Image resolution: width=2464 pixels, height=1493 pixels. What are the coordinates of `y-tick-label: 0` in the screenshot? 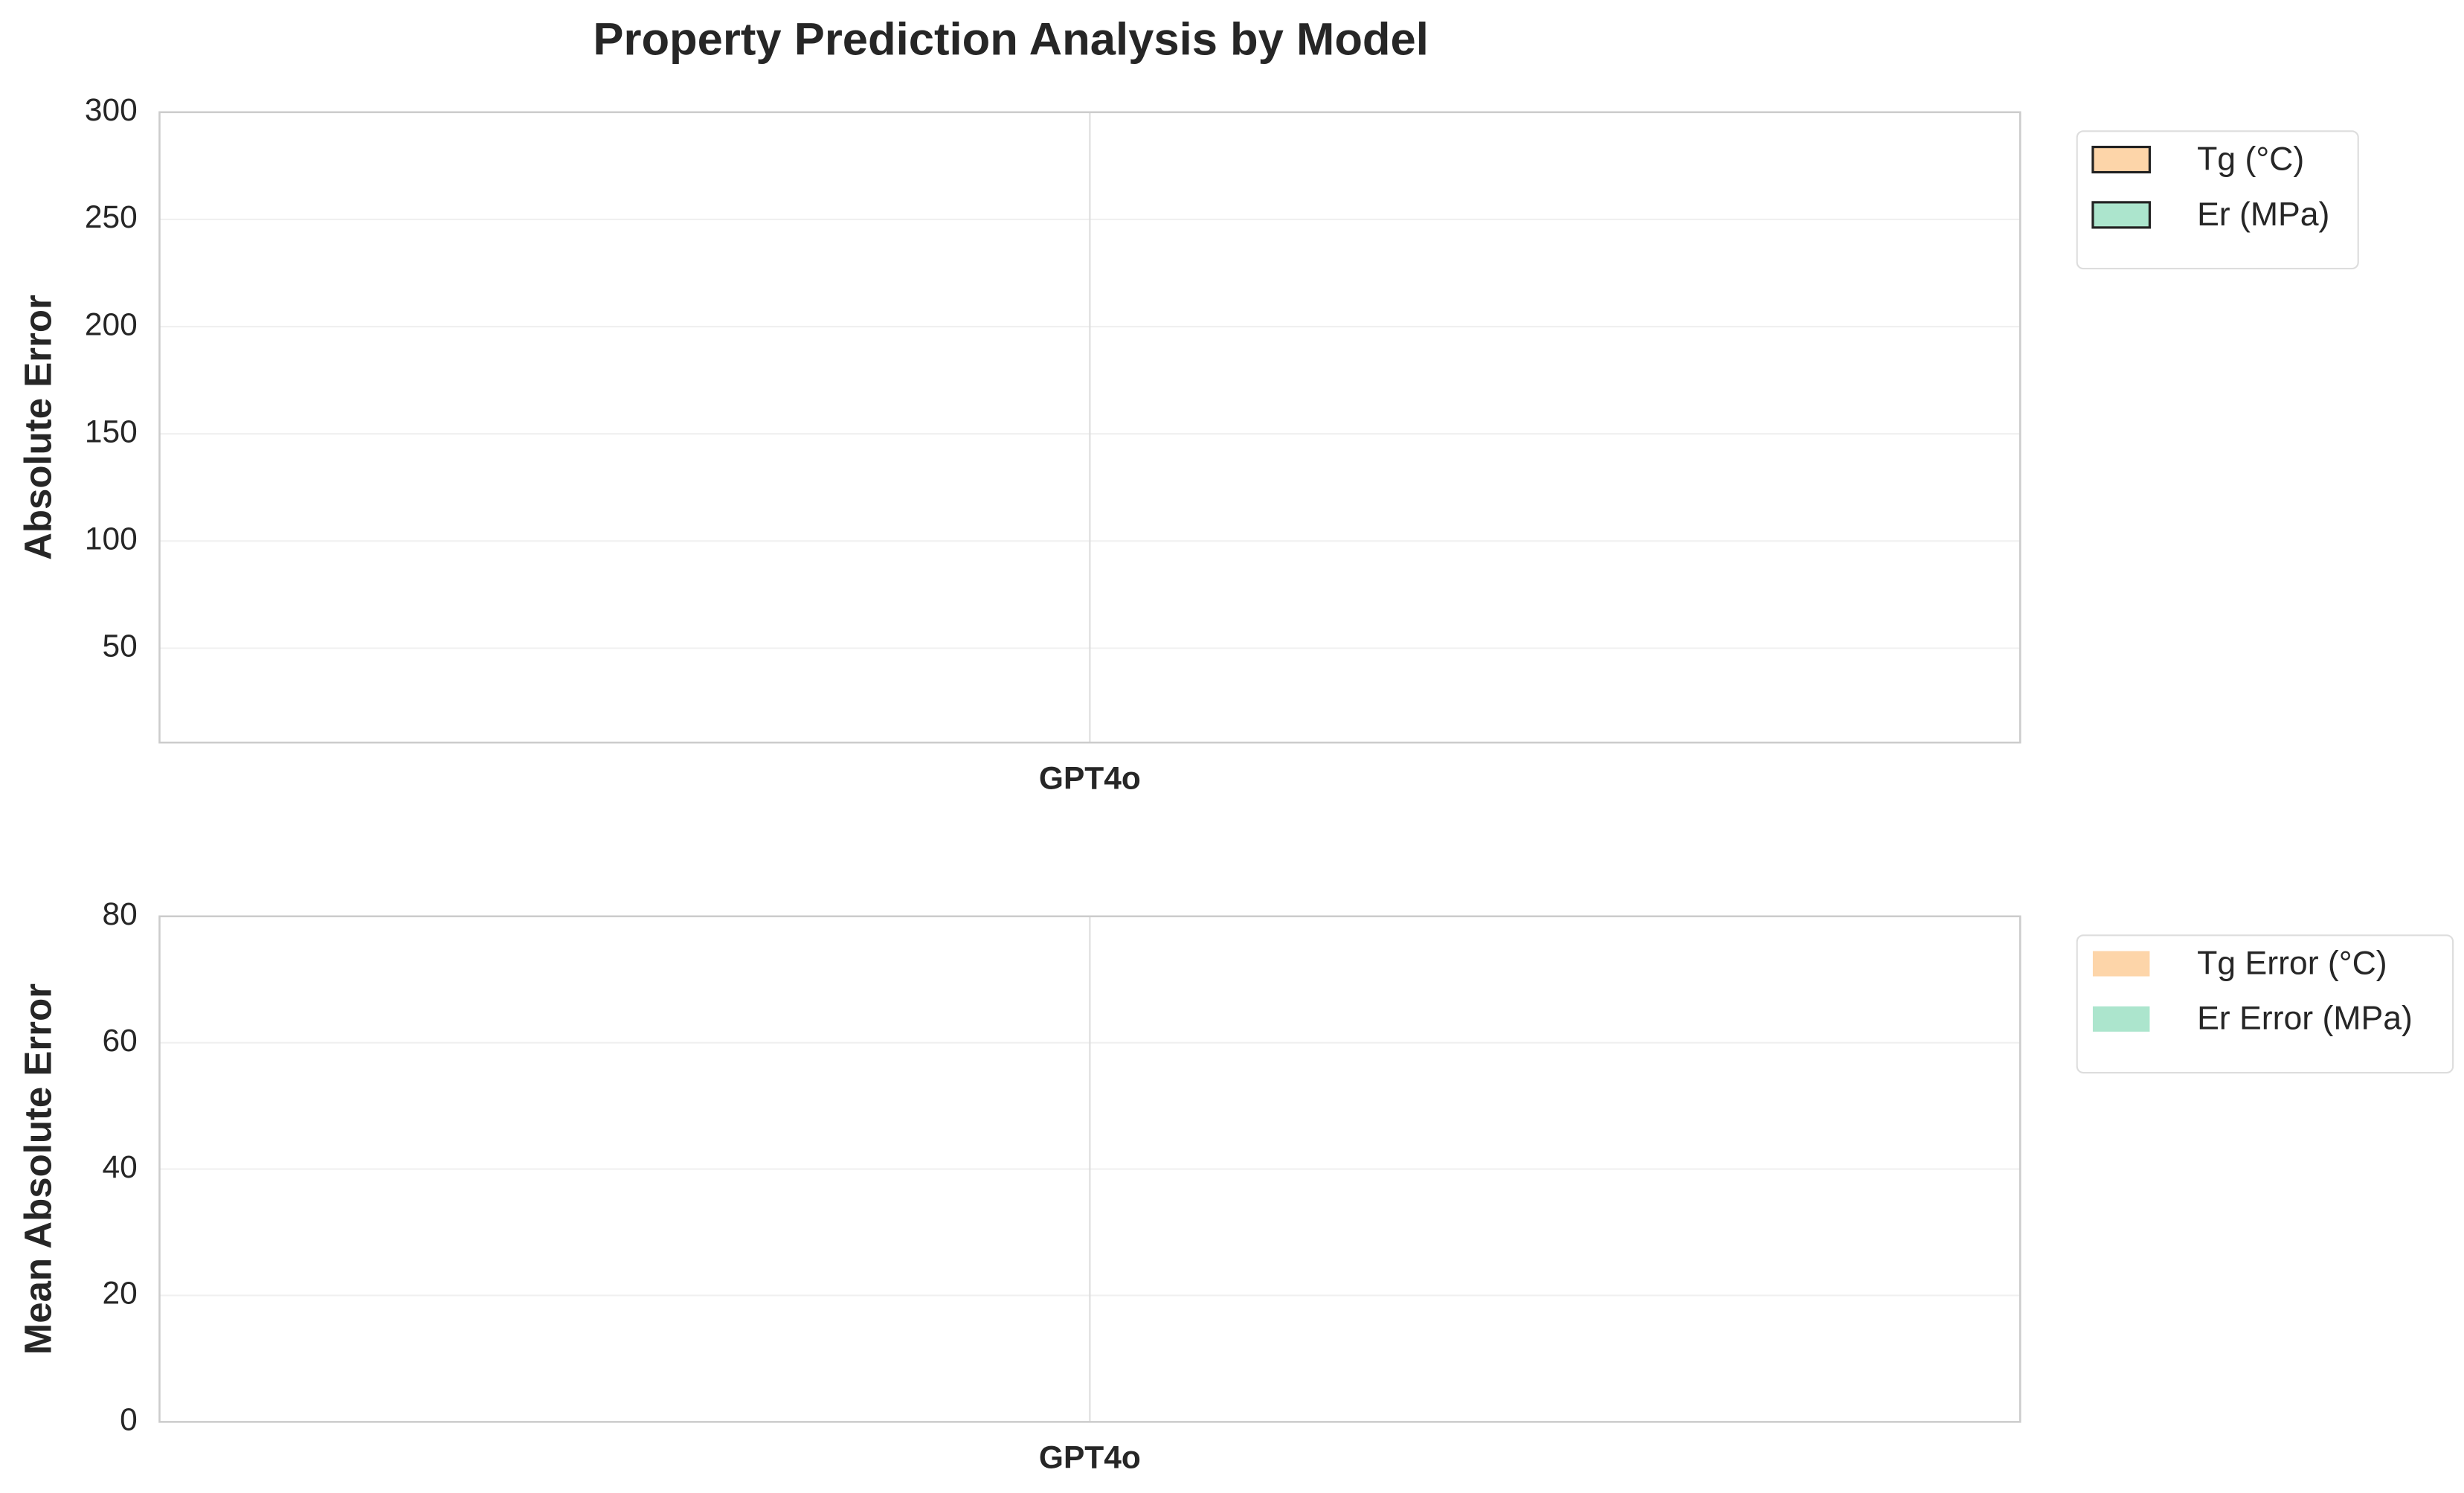 It's located at (129, 1419).